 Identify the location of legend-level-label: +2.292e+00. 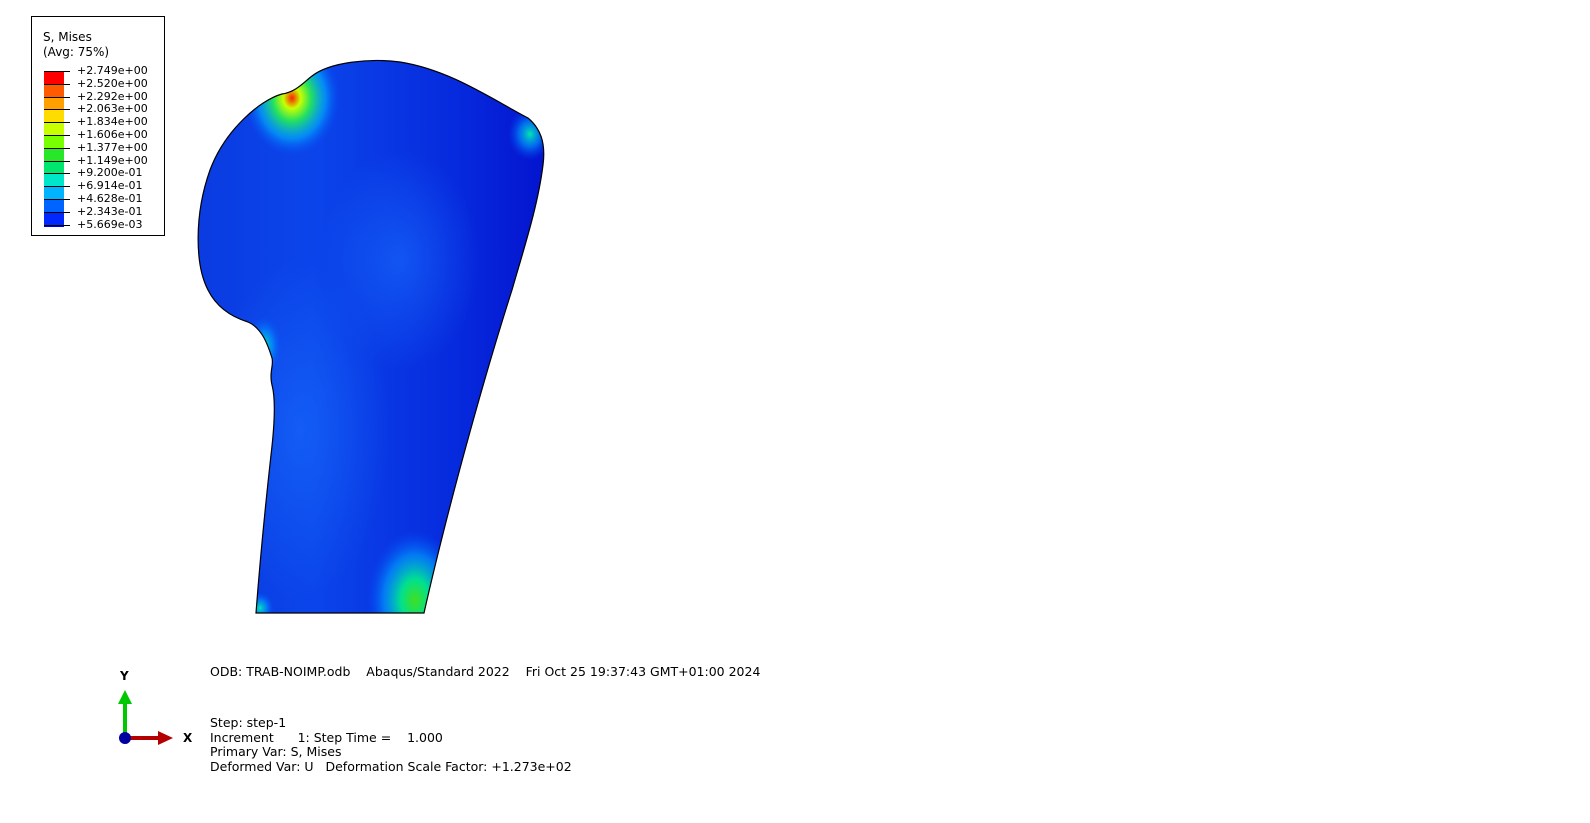
(112, 96).